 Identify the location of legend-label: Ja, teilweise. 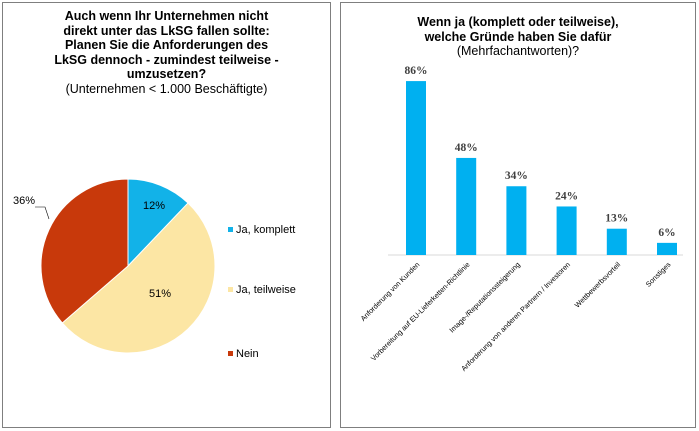
(266, 290).